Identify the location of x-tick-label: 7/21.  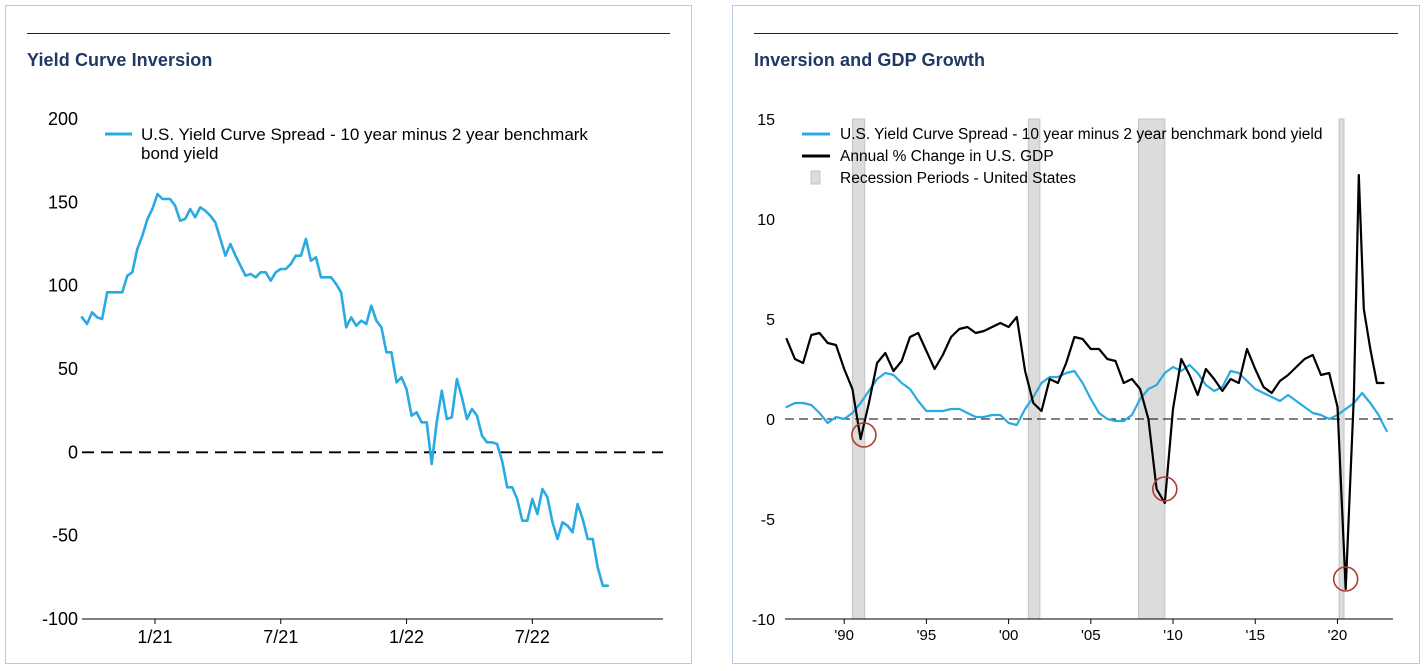
(280, 637).